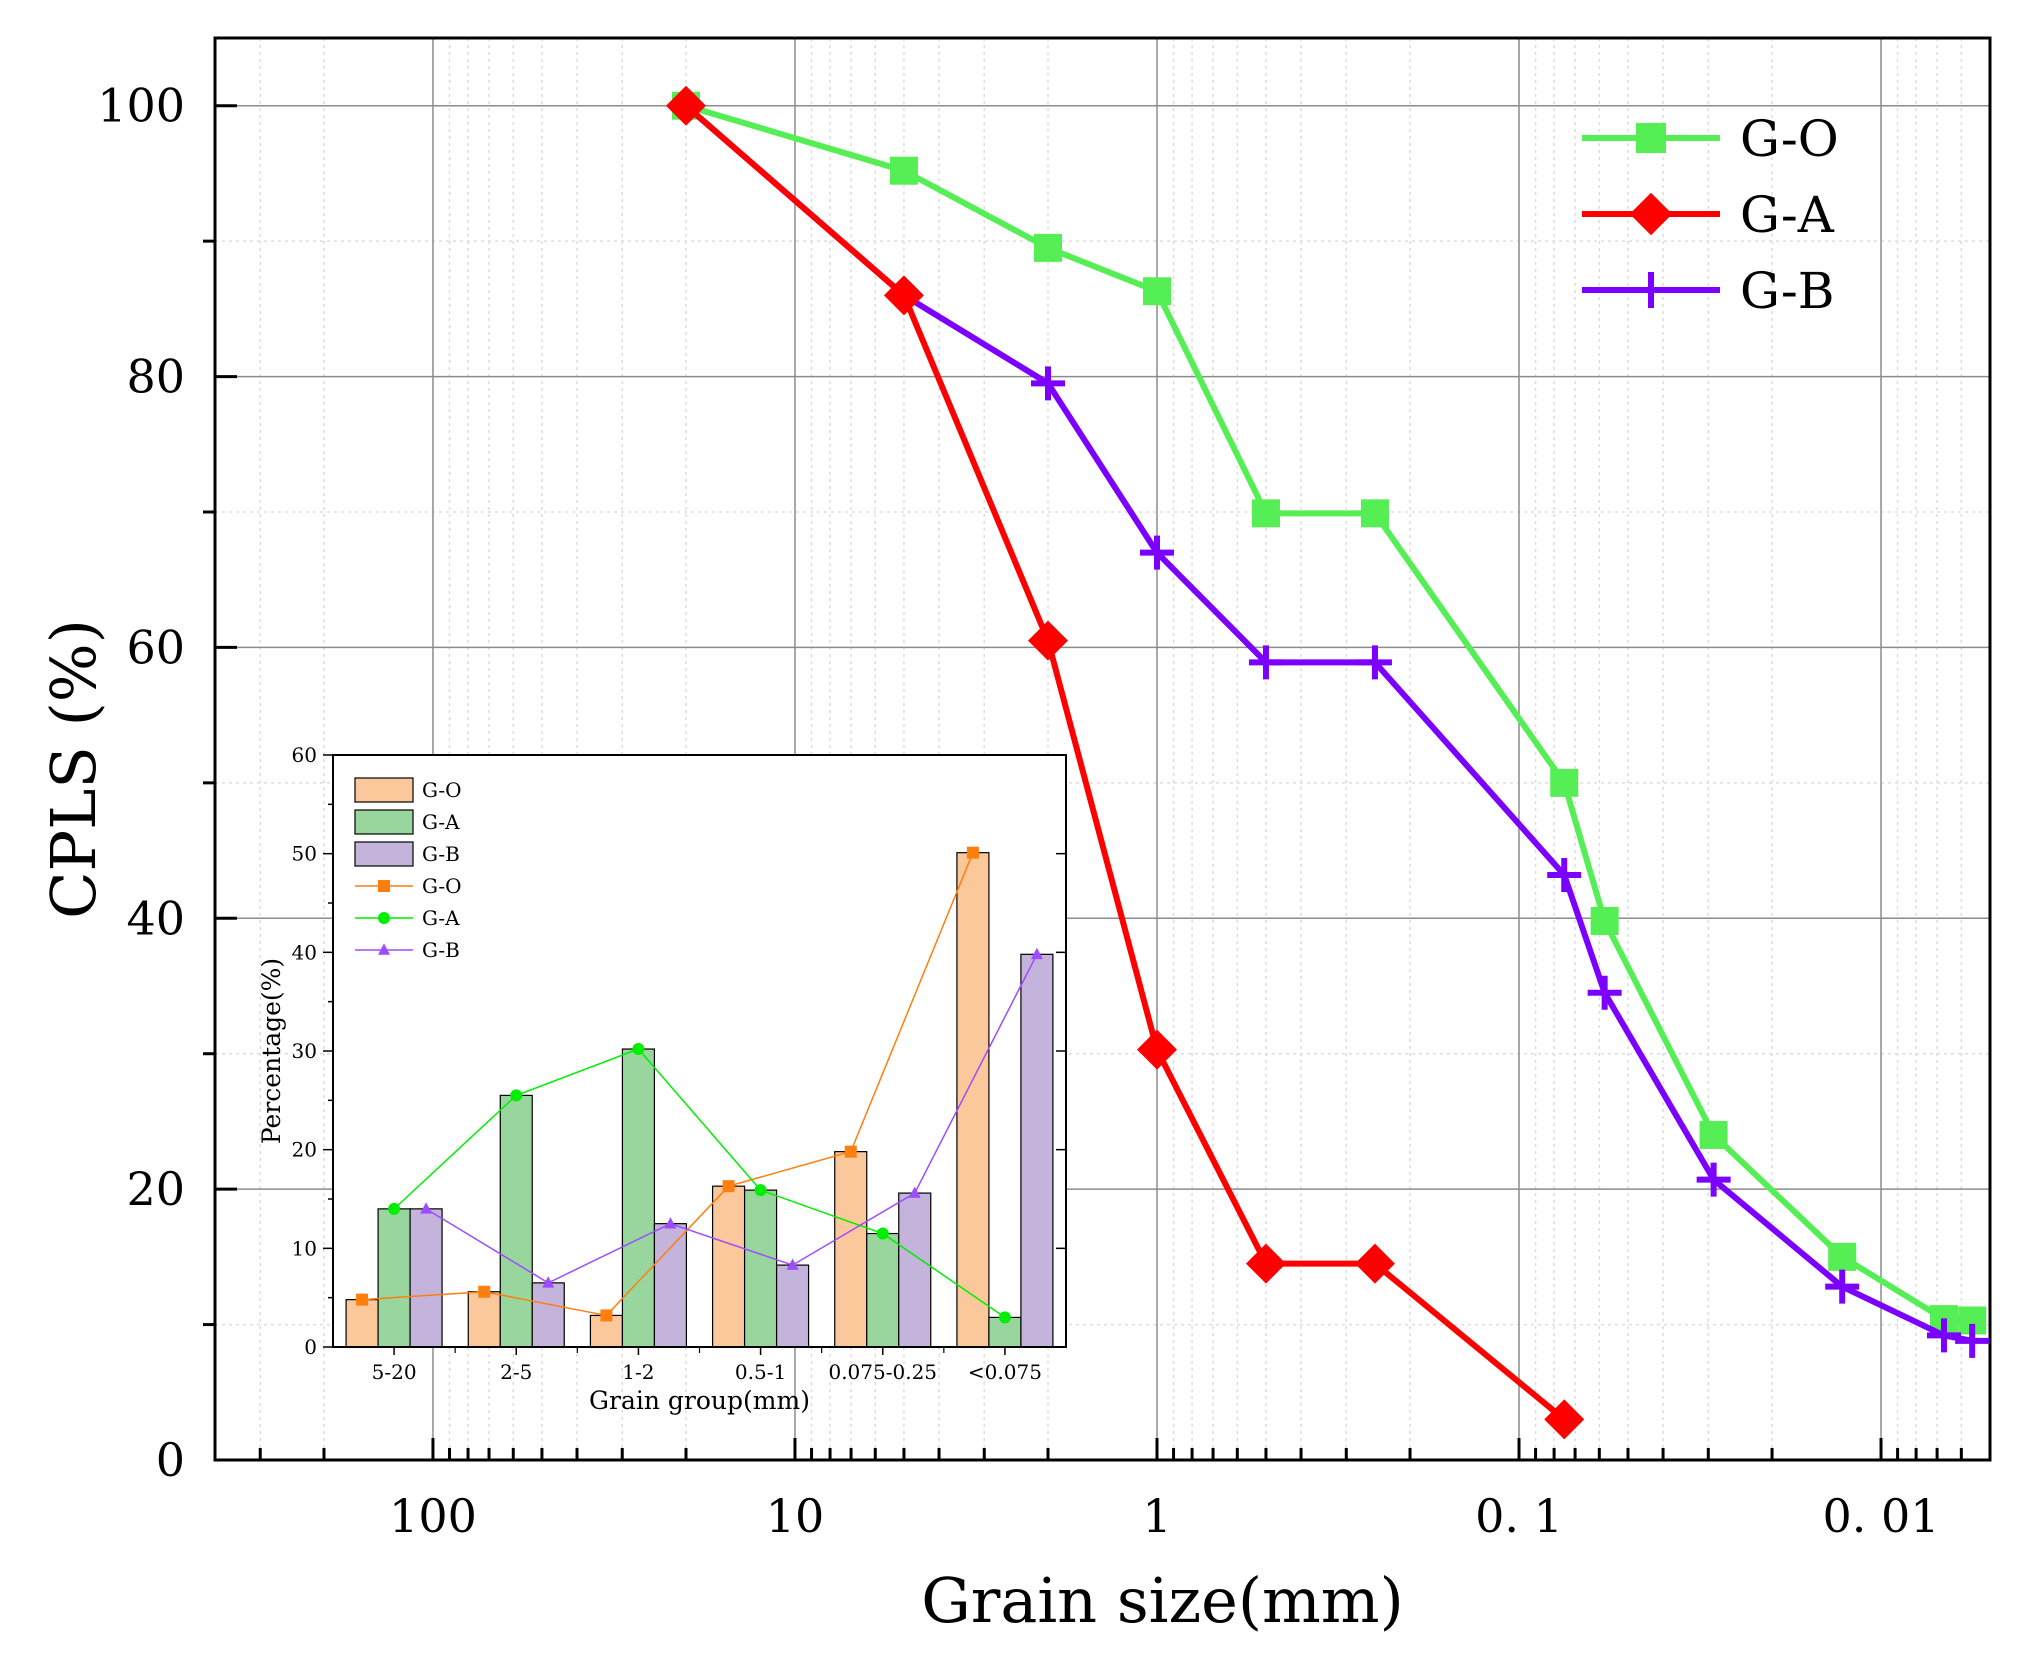 Image resolution: width=2025 pixels, height=1658 pixels. I want to click on y-tick-label: 40, so click(155, 918).